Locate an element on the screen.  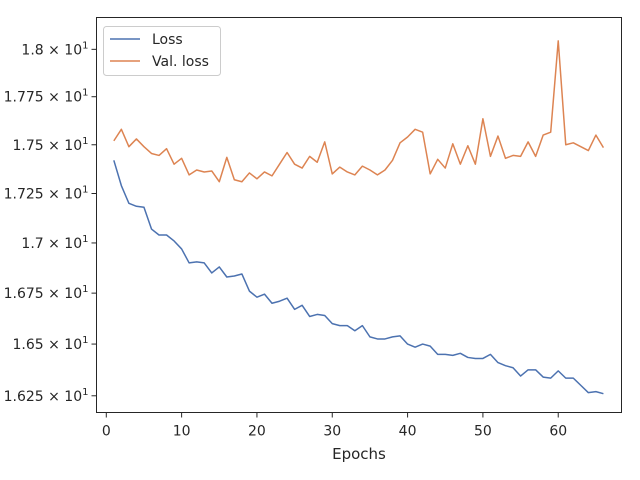
x-tick-label: 10 is located at coordinates (182, 432).